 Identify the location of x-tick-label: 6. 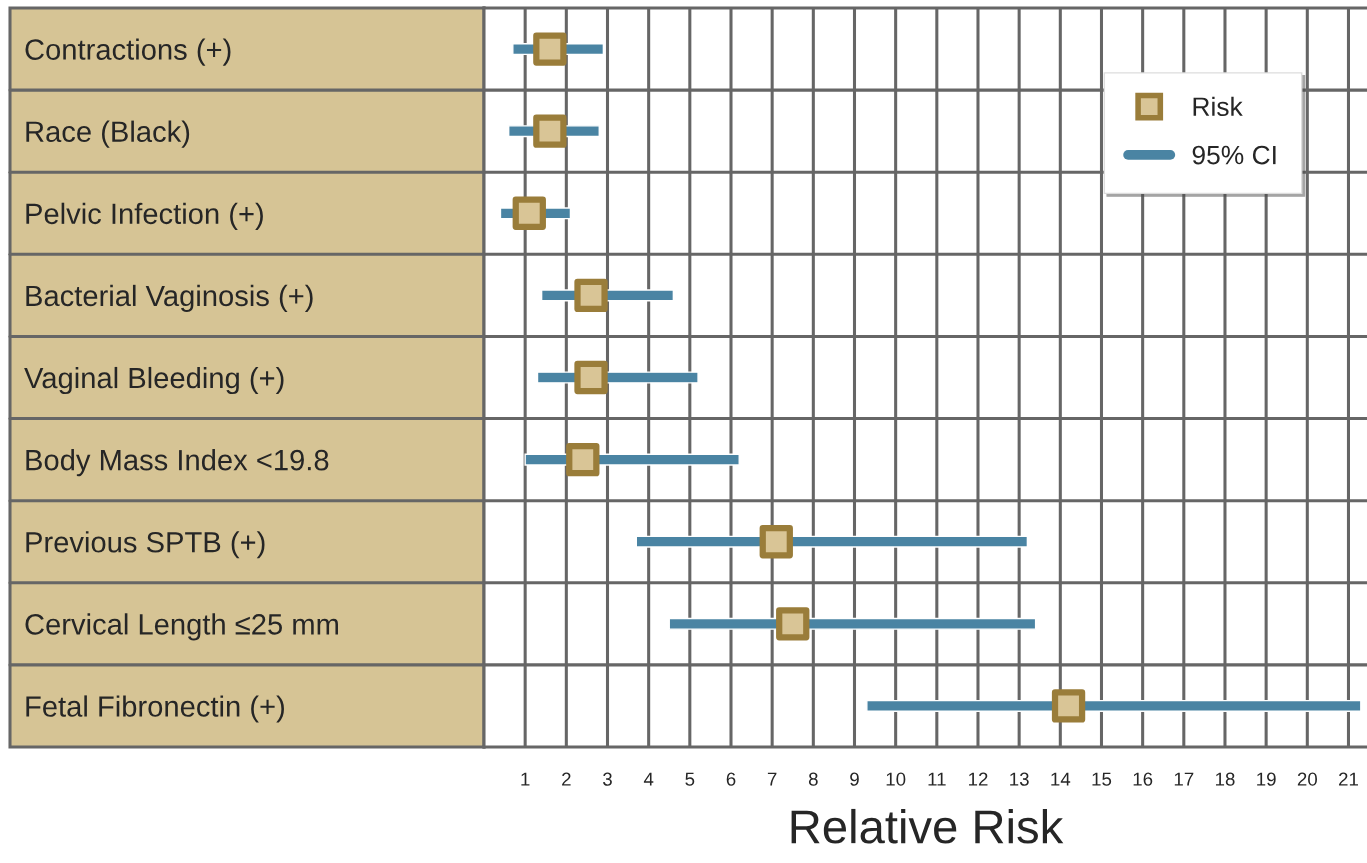
(731, 779).